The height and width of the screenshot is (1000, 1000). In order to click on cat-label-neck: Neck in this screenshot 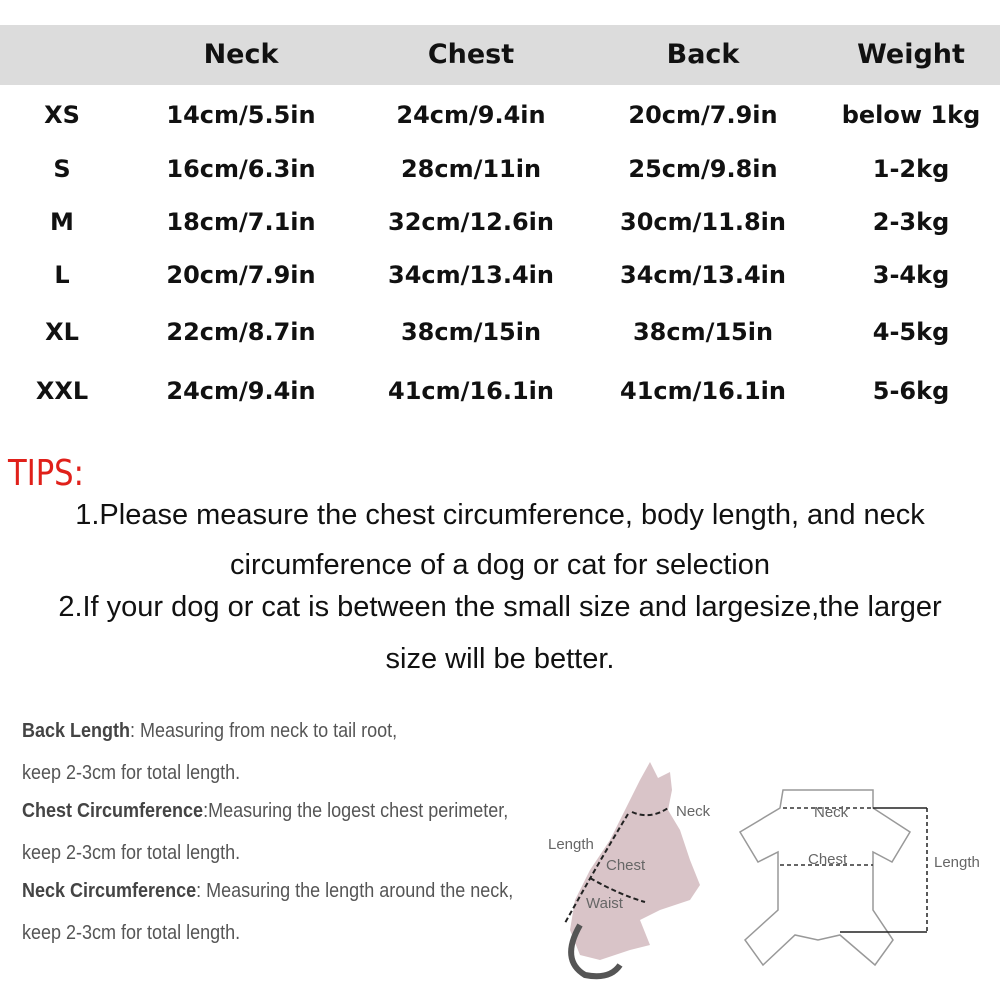, I will do `click(693, 811)`.